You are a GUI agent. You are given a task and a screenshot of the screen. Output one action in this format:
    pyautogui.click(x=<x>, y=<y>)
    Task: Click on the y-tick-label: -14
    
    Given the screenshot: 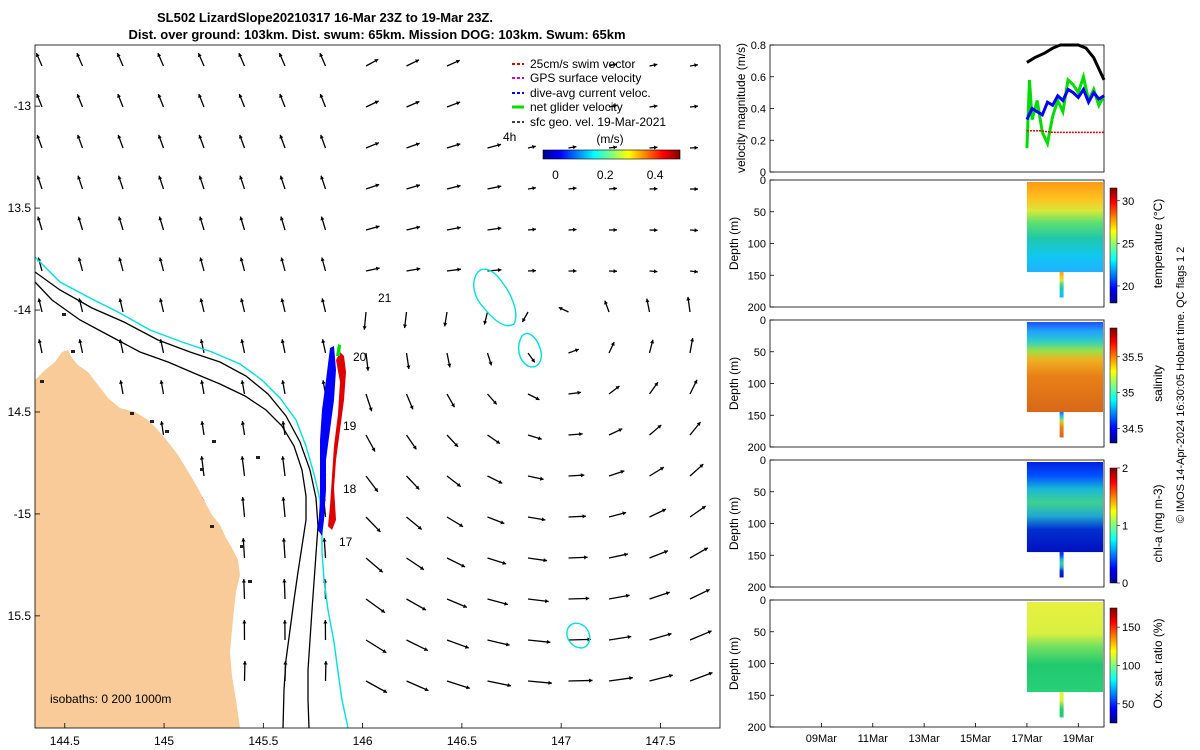 What is the action you would take?
    pyautogui.click(x=23, y=310)
    